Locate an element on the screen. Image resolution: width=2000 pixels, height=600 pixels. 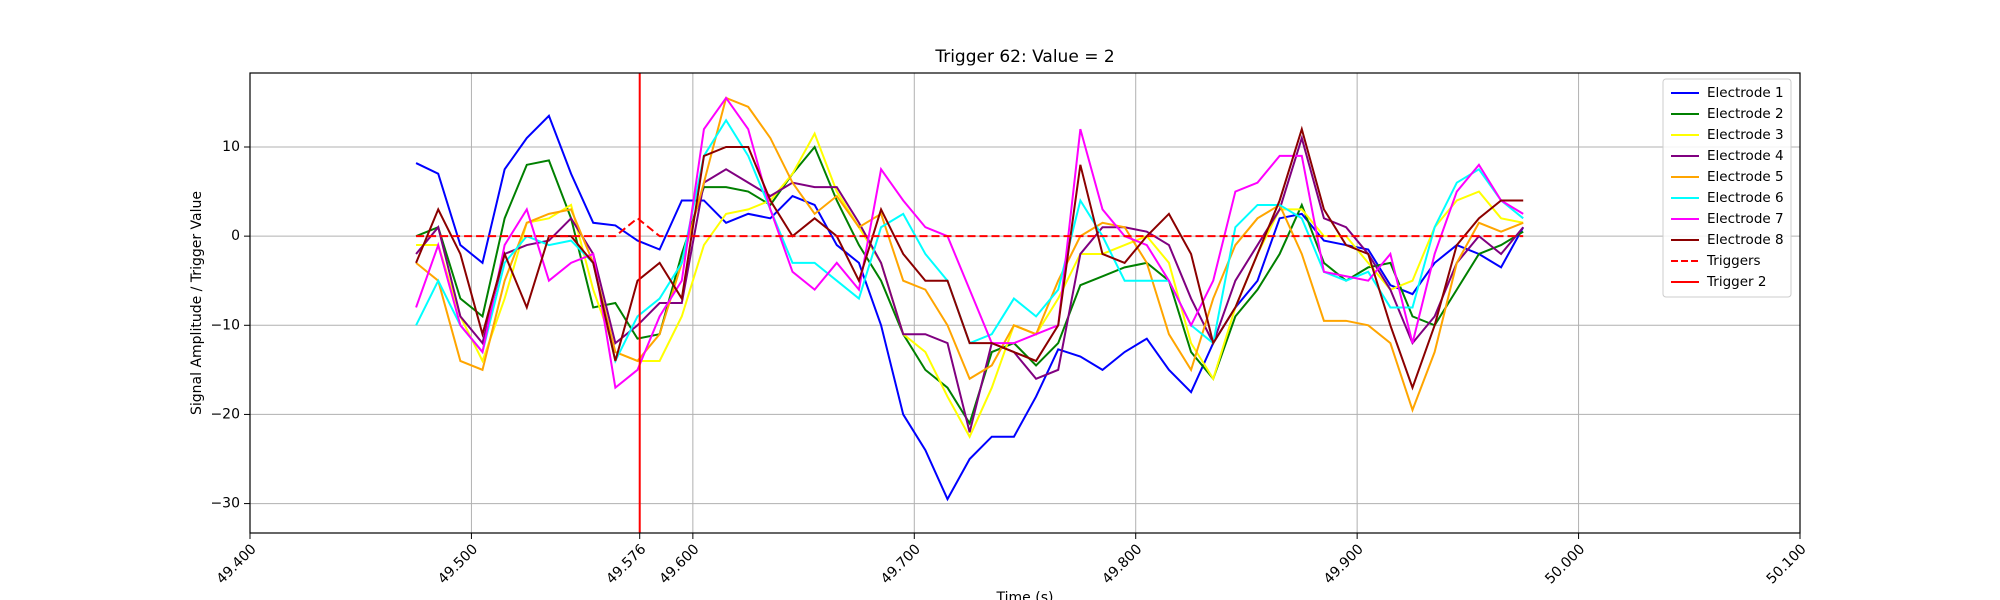
y-tick-label: −20 is located at coordinates (225, 414).